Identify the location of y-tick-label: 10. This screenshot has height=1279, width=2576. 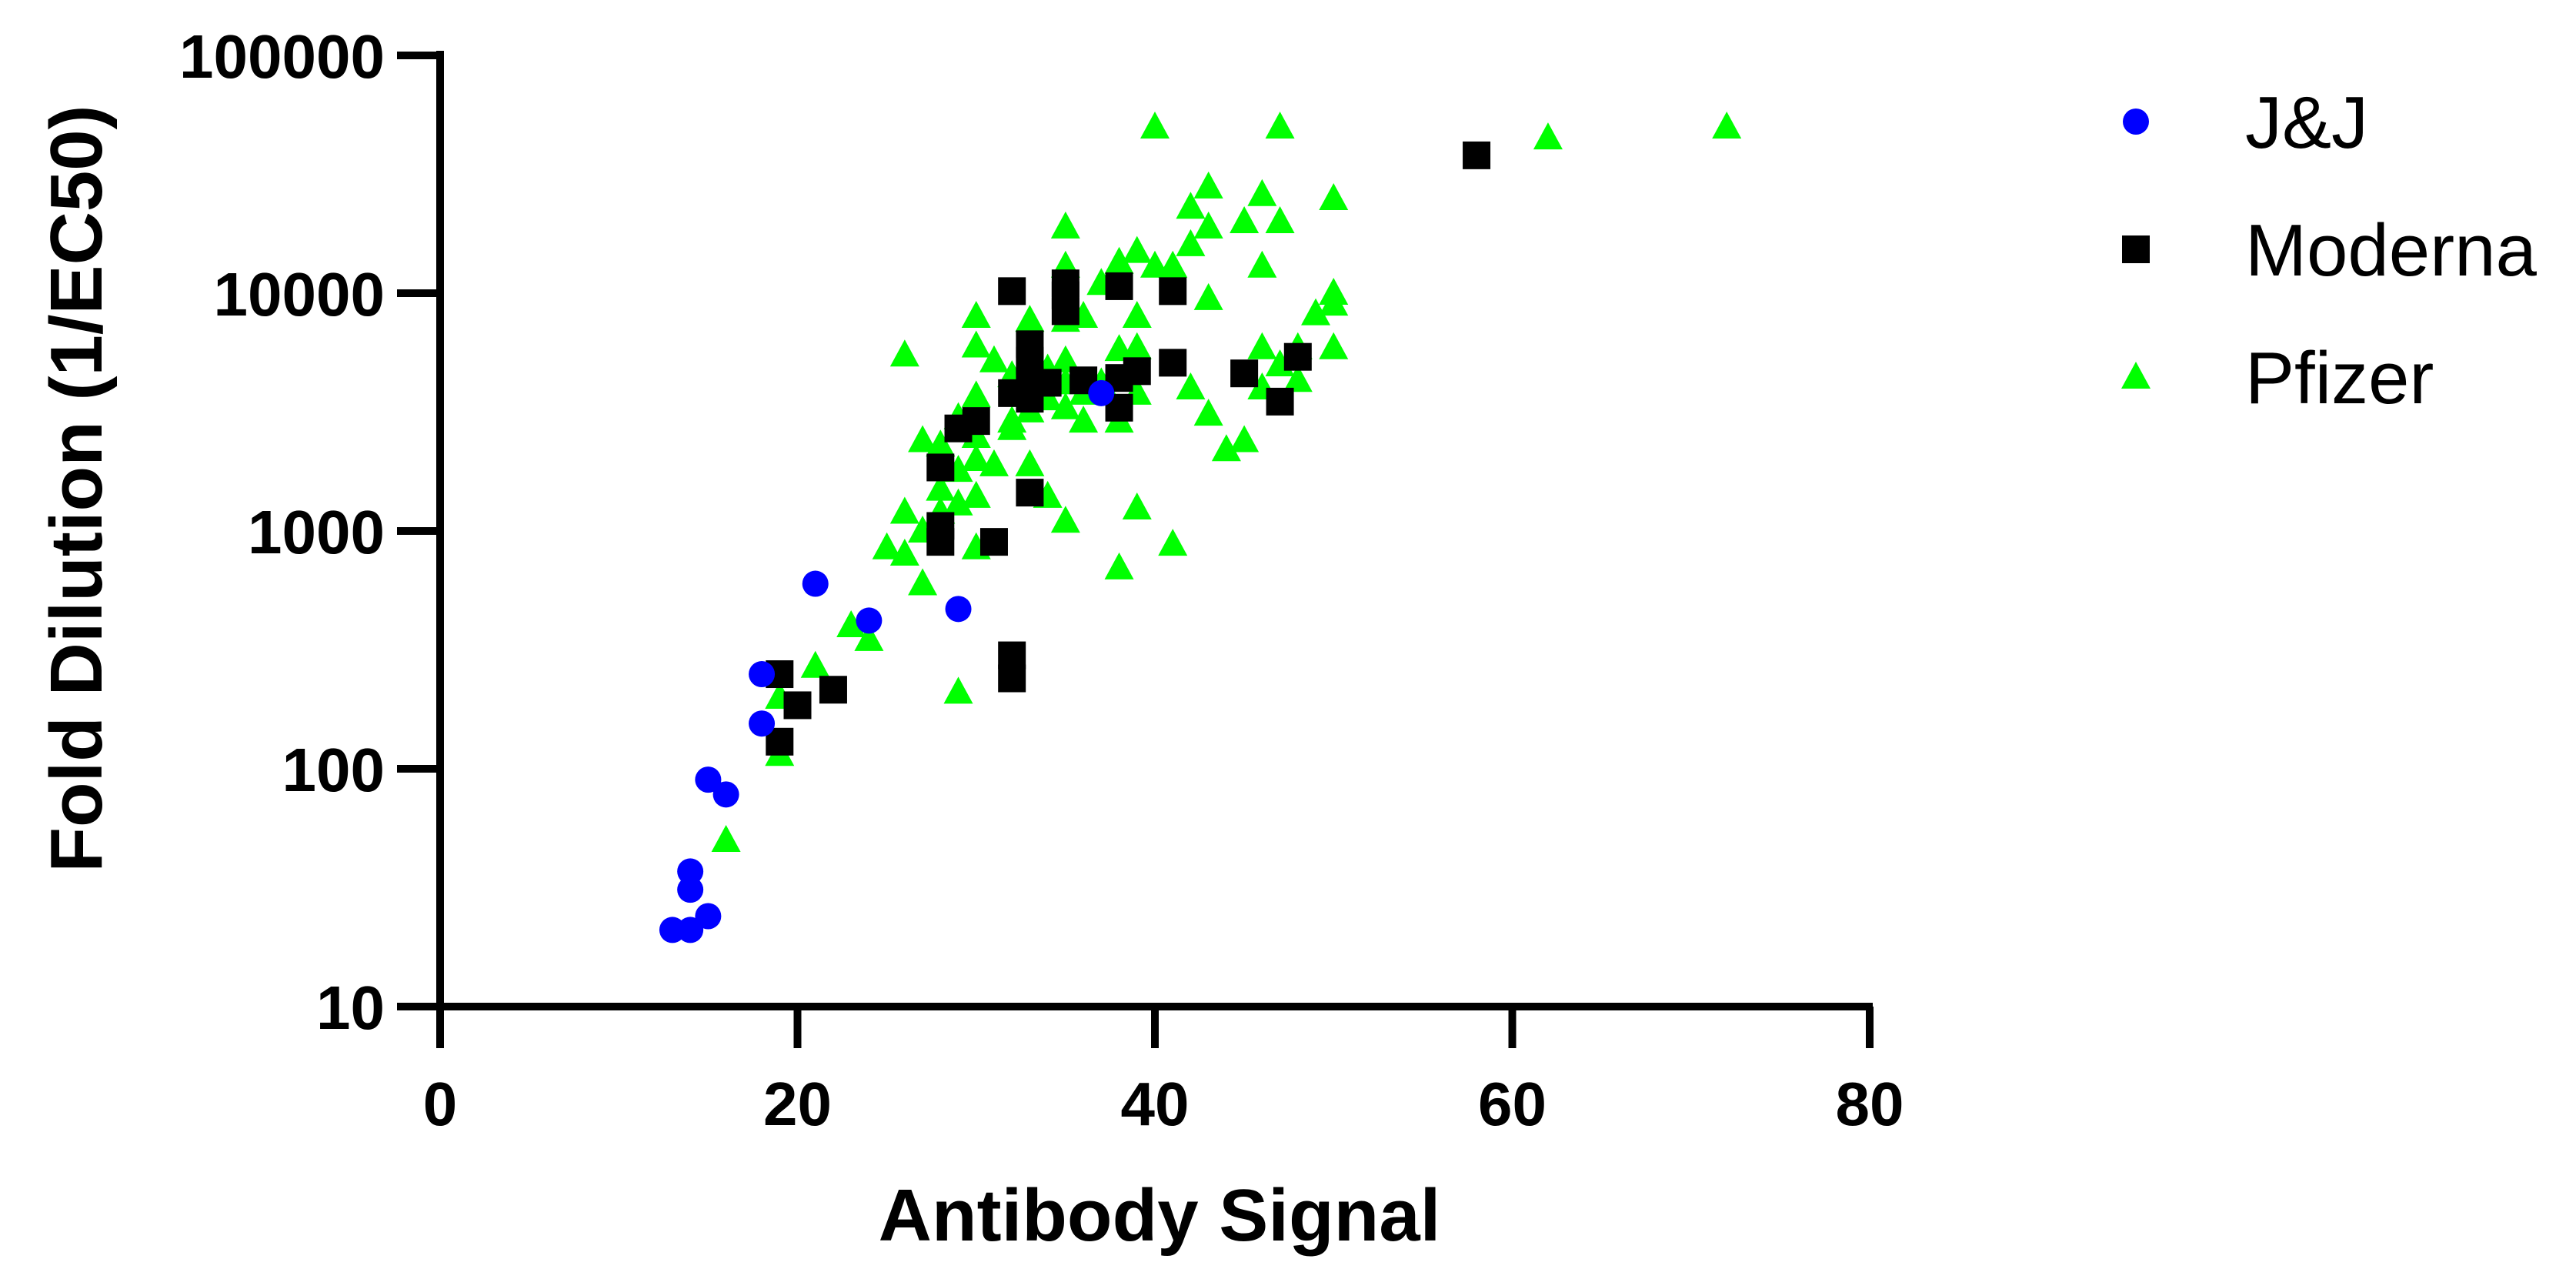
(351, 1007).